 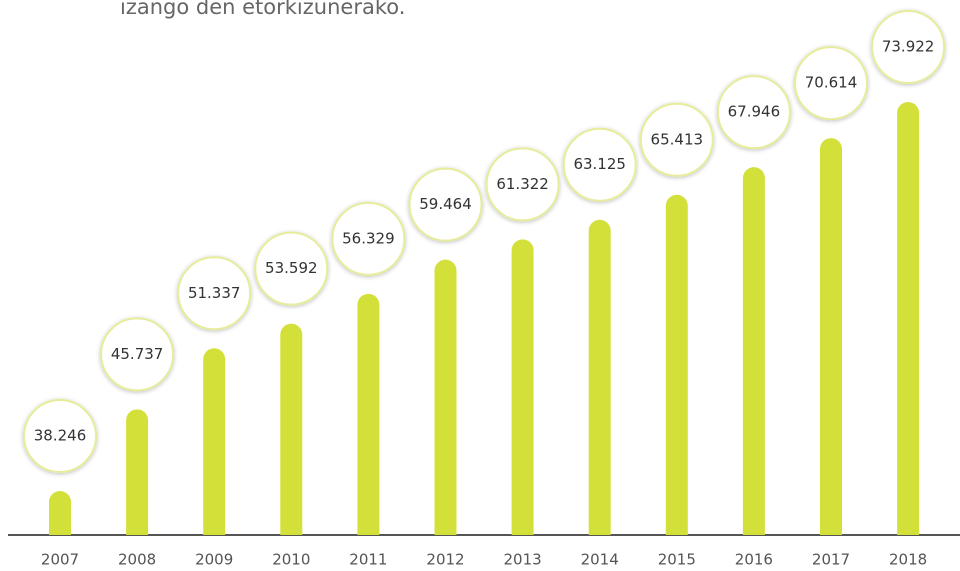 I want to click on x-tick-label: 2008, so click(x=137, y=560).